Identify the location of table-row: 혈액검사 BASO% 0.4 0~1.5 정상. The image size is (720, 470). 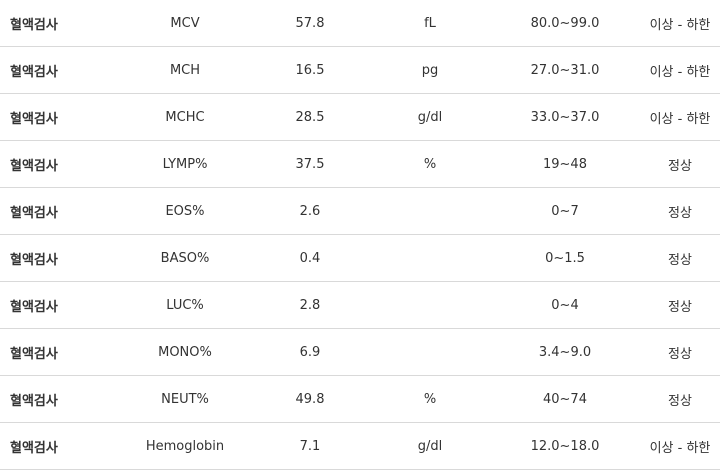
(360, 258).